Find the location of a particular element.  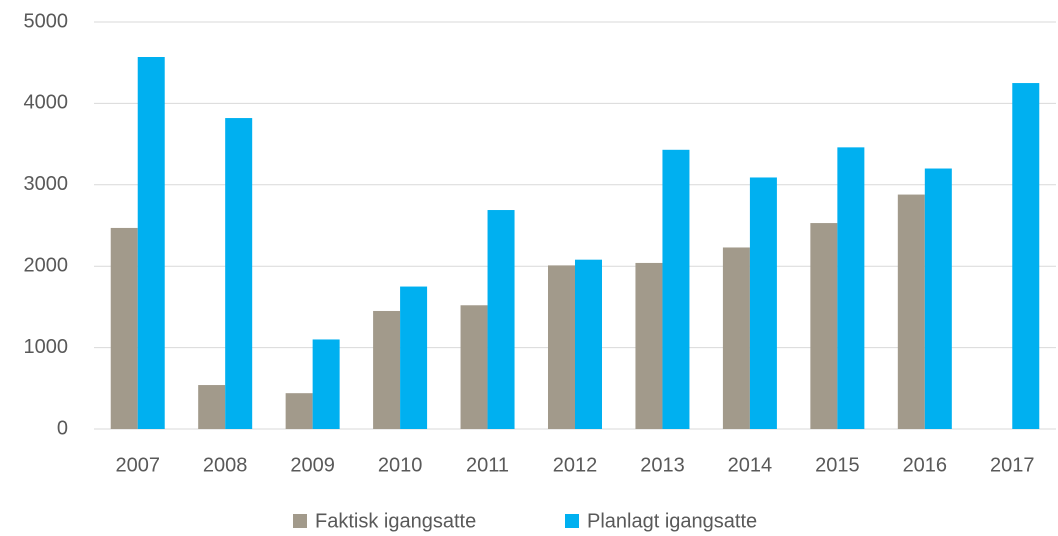

y-tick-label: 3000 is located at coordinates (46, 184).